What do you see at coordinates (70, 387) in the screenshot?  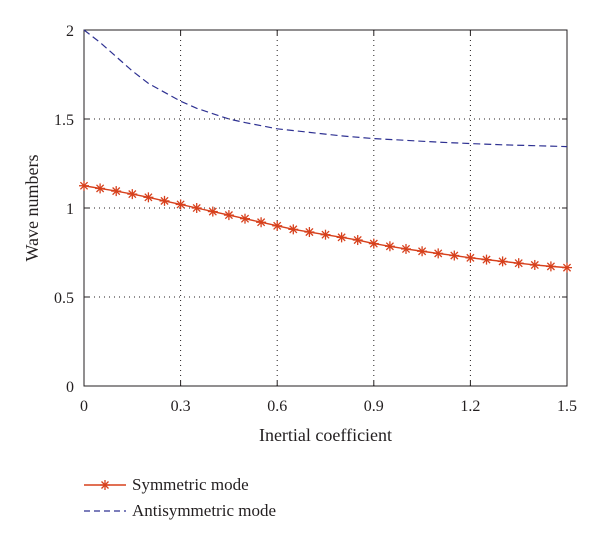 I see `y-tick-label: 0` at bounding box center [70, 387].